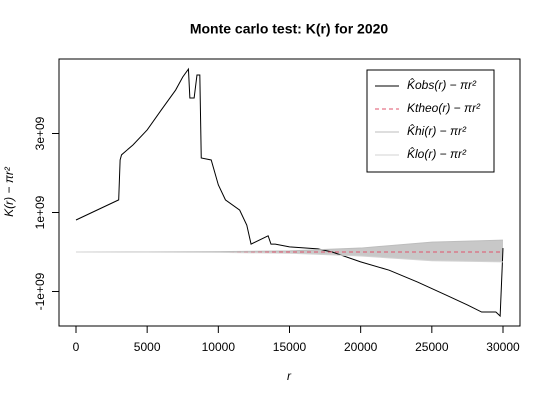 This screenshot has width=550, height=400. What do you see at coordinates (289, 257) in the screenshot?
I see `series-line` at bounding box center [289, 257].